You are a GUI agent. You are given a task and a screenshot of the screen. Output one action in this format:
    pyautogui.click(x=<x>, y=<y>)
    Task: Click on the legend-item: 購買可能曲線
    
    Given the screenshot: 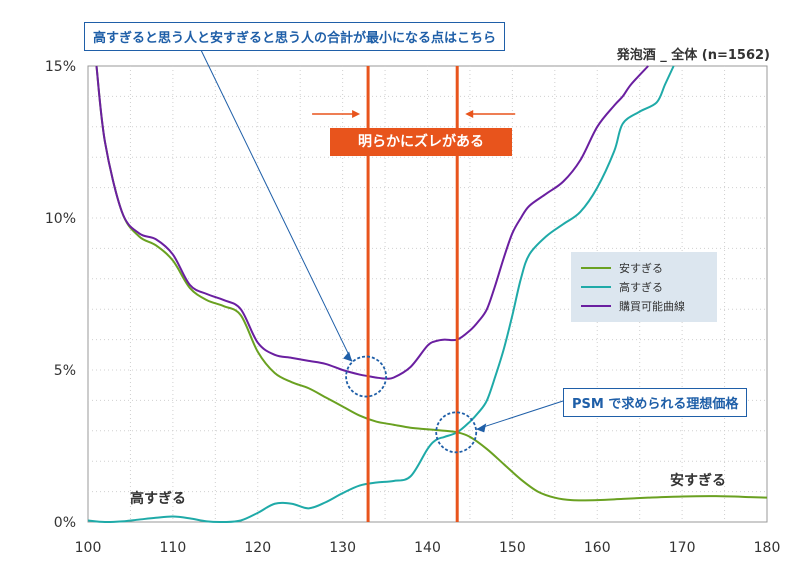 What is the action you would take?
    pyautogui.click(x=644, y=305)
    